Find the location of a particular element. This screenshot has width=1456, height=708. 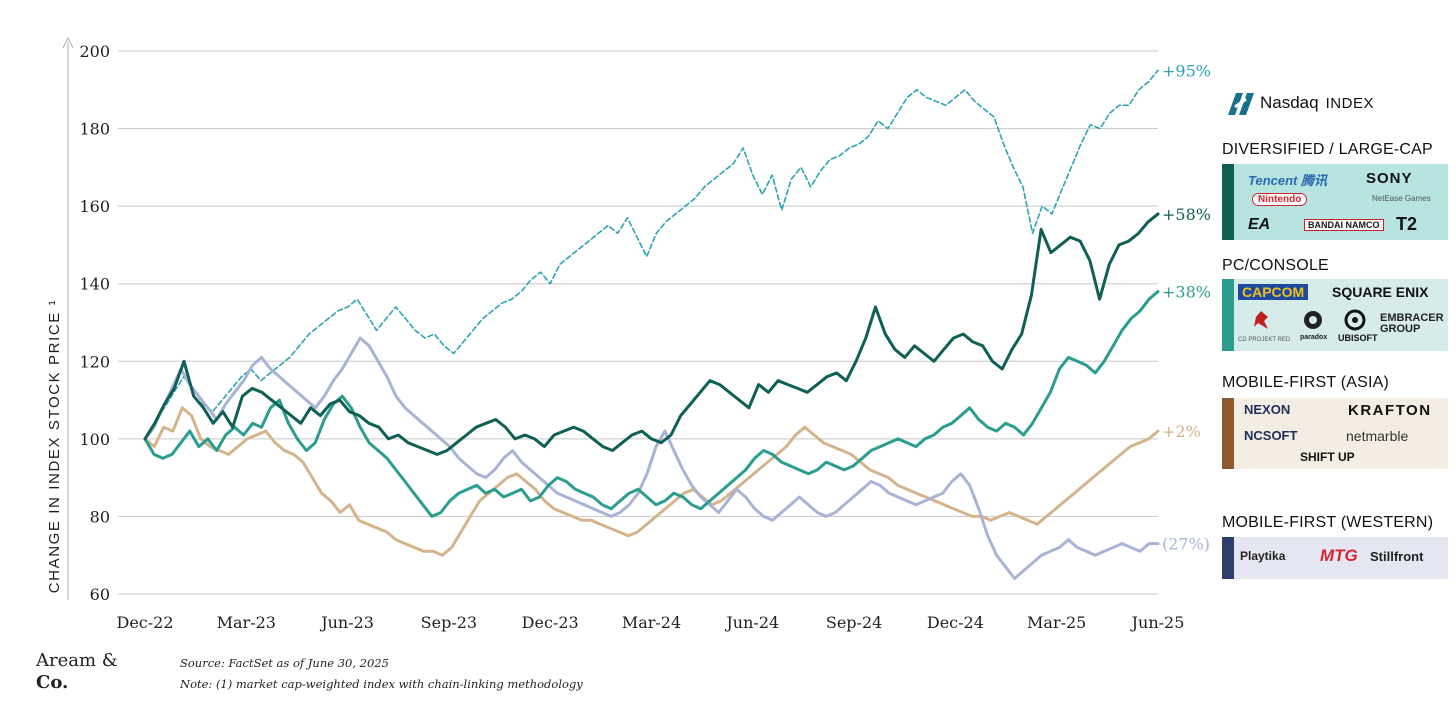

end-label: +38% is located at coordinates (1186, 291).